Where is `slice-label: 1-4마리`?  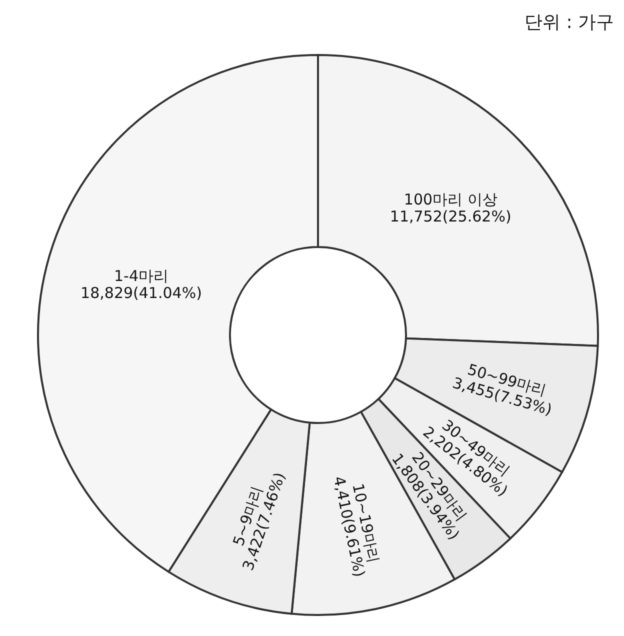
slice-label: 1-4마리 is located at coordinates (141, 275).